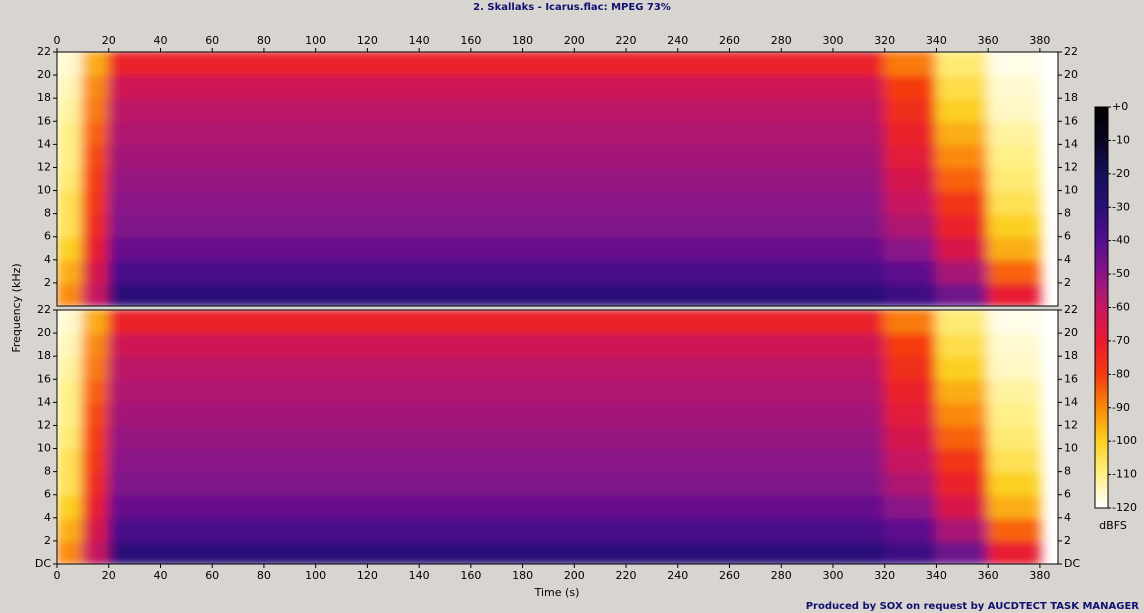 The width and height of the screenshot is (1144, 613). Describe the element at coordinates (1124, 507) in the screenshot. I see `colorbar-tick-label: -120` at that location.